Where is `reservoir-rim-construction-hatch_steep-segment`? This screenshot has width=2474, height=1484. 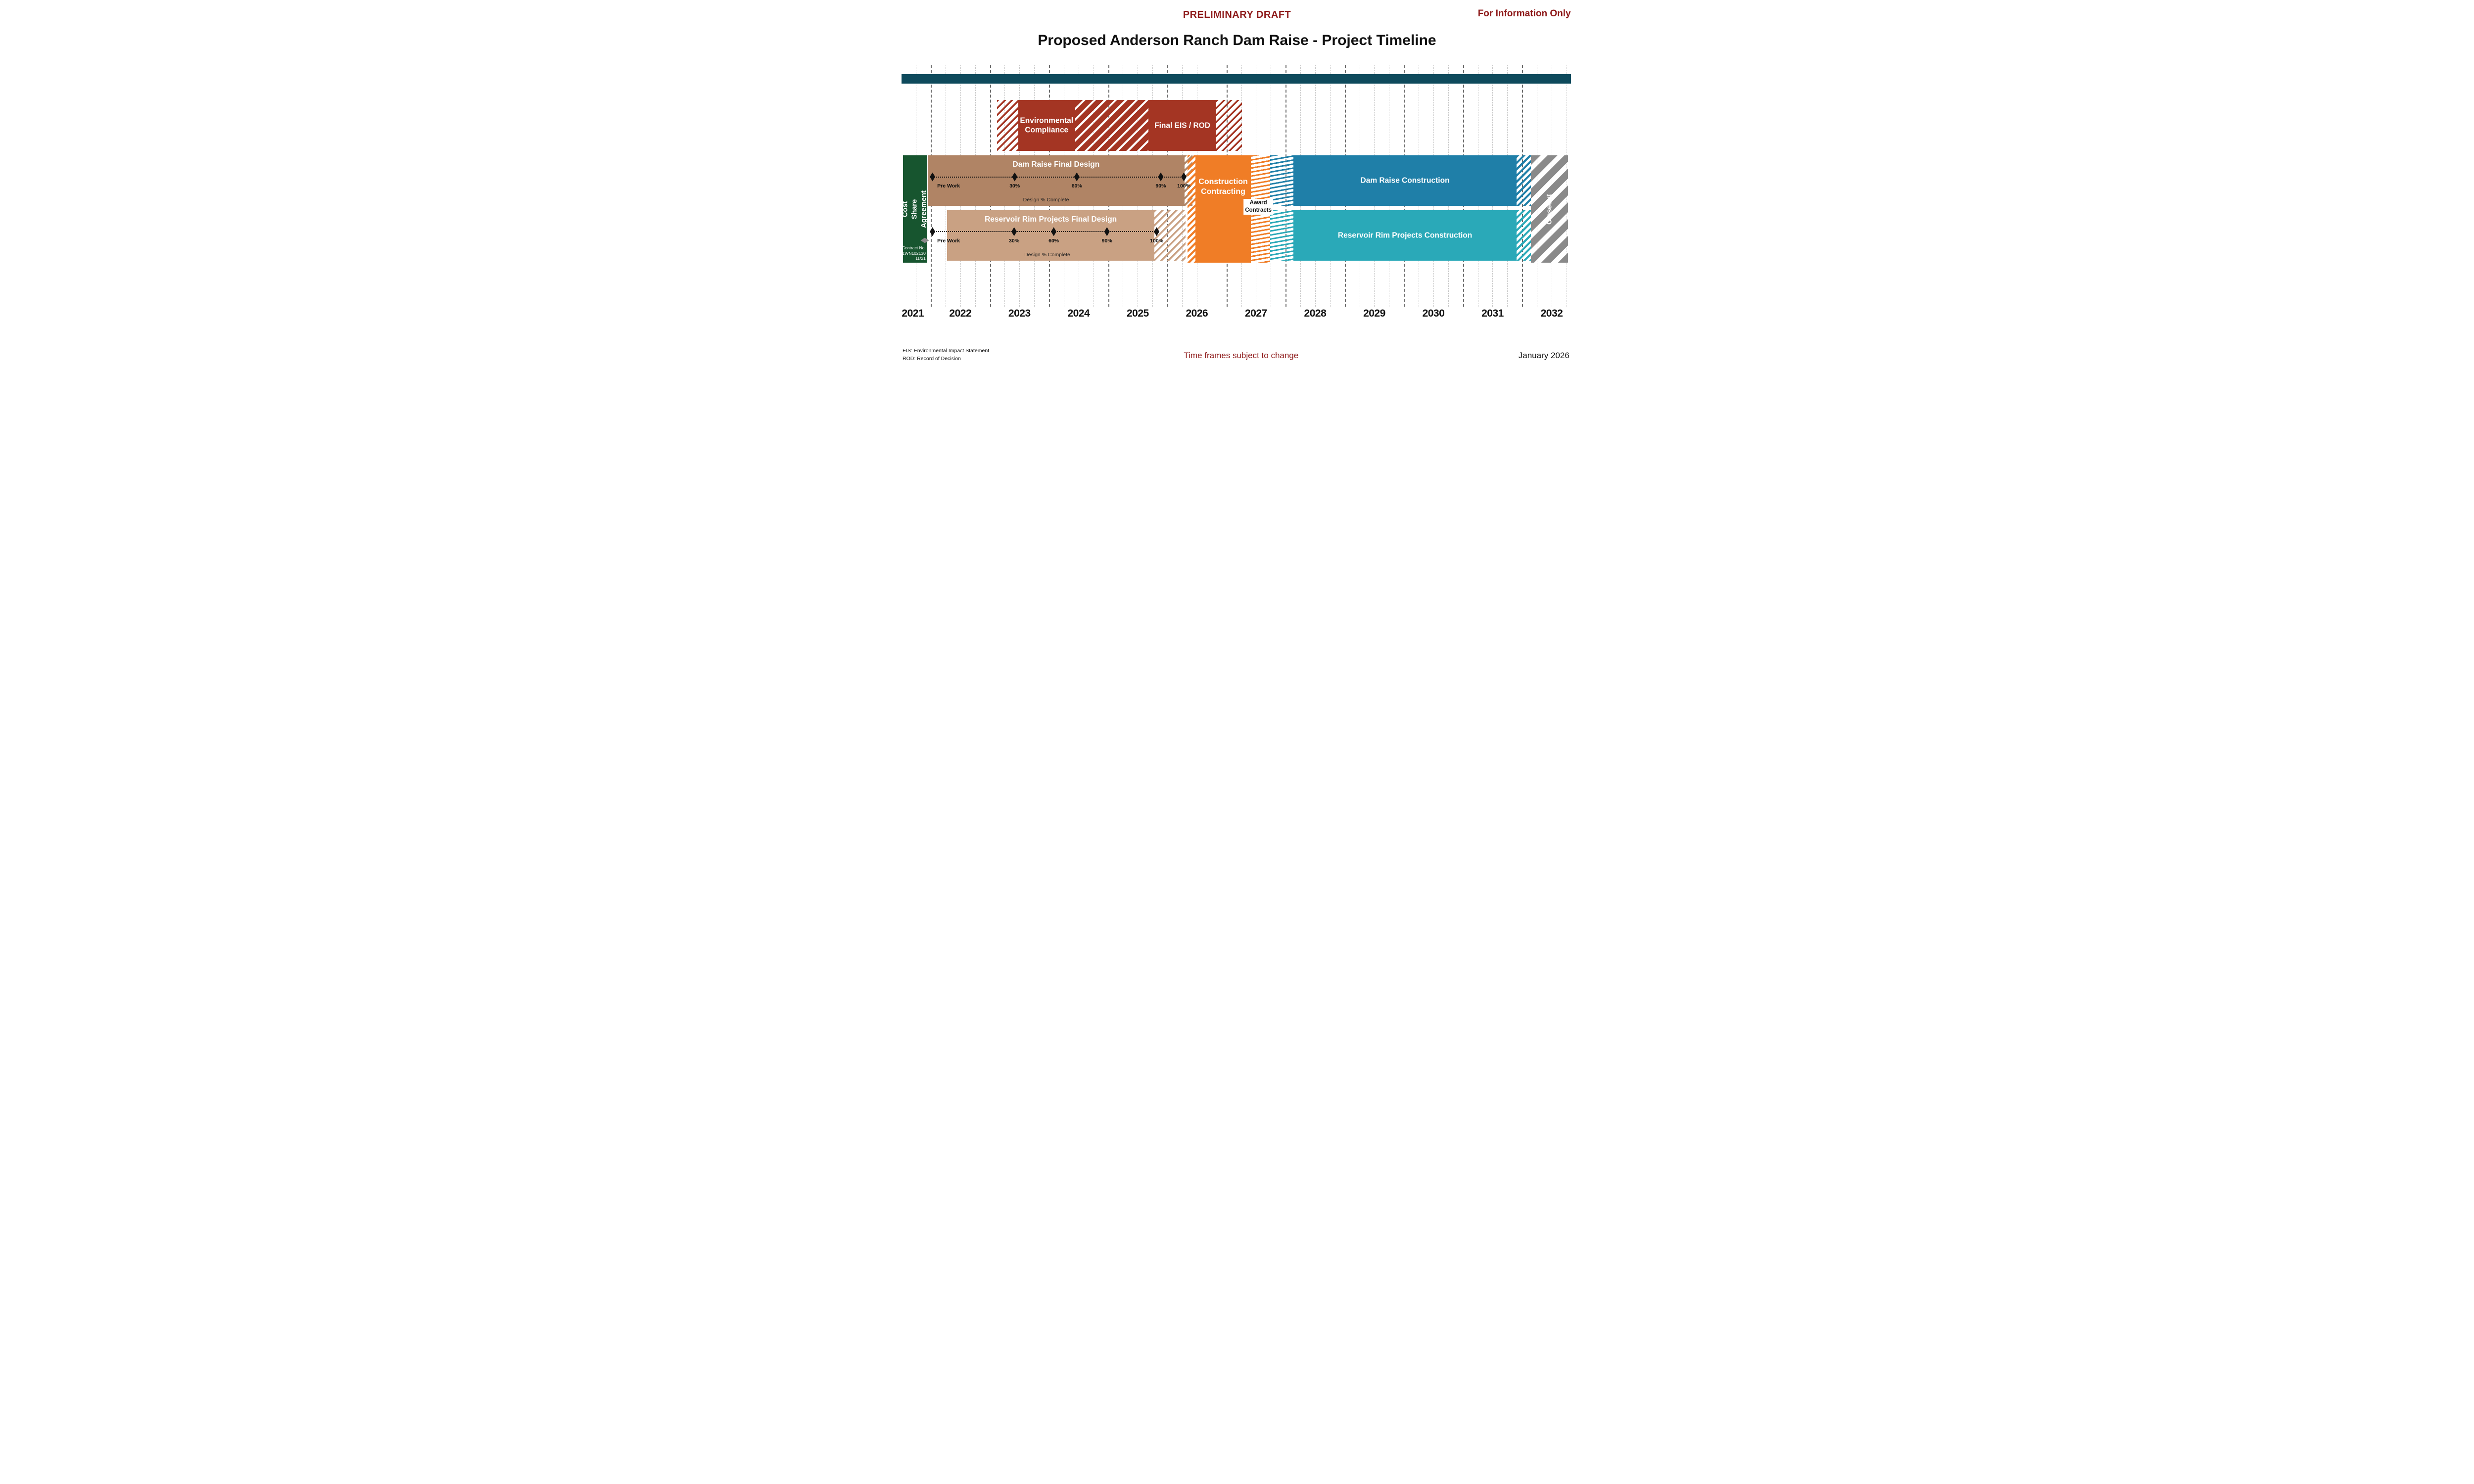 reservoir-rim-construction-hatch_steep-segment is located at coordinates (1524, 235).